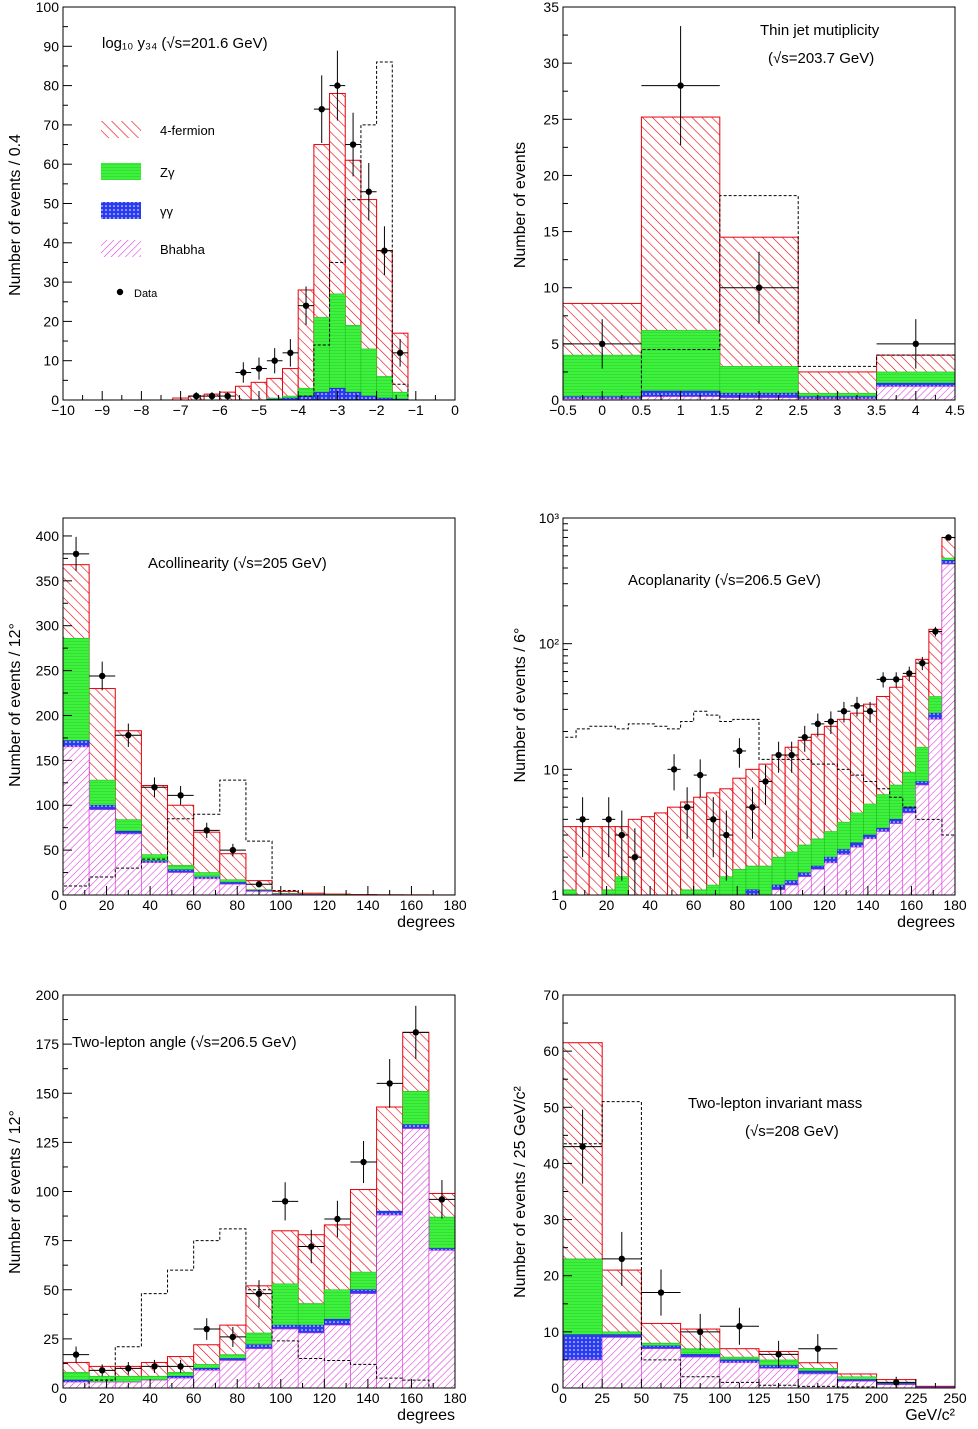  Describe the element at coordinates (325, 1398) in the screenshot. I see `x-tick-label: 120` at that location.